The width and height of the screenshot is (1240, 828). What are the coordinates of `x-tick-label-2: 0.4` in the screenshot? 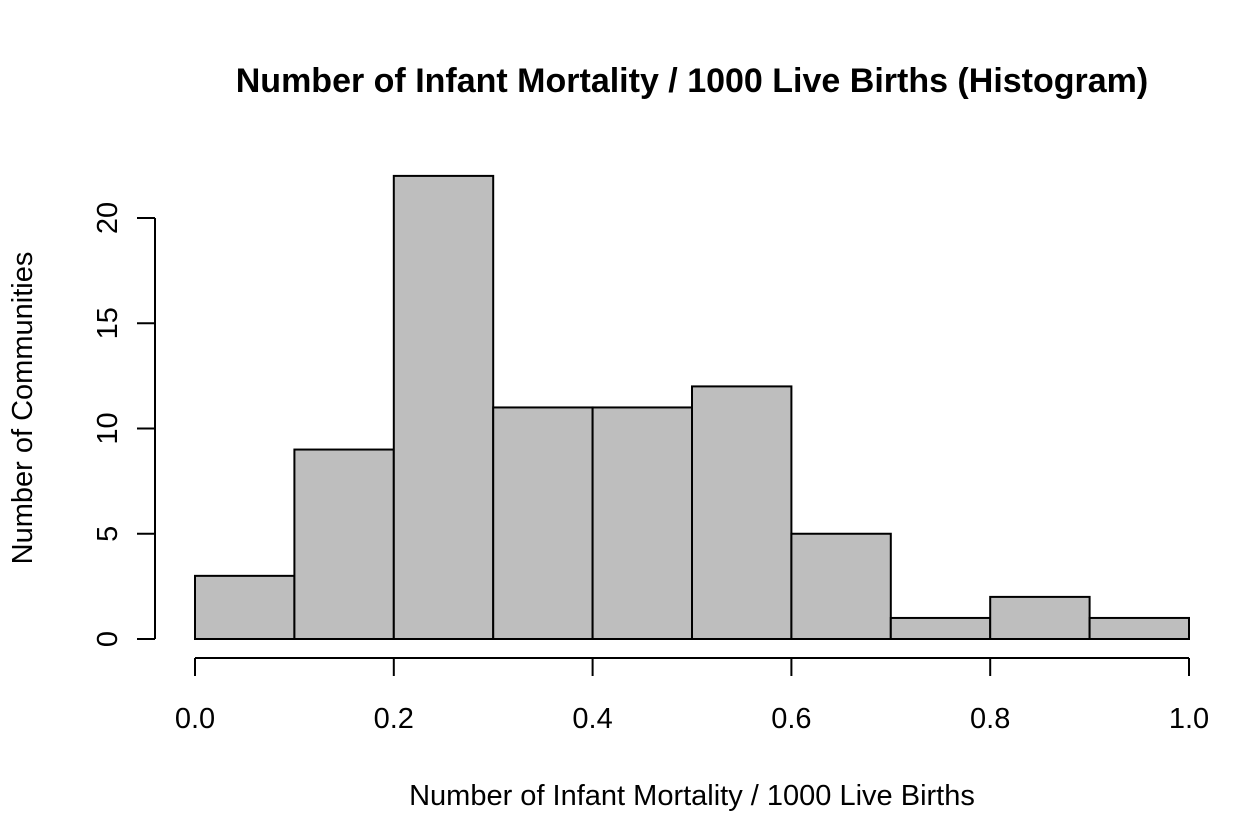 It's located at (592, 719).